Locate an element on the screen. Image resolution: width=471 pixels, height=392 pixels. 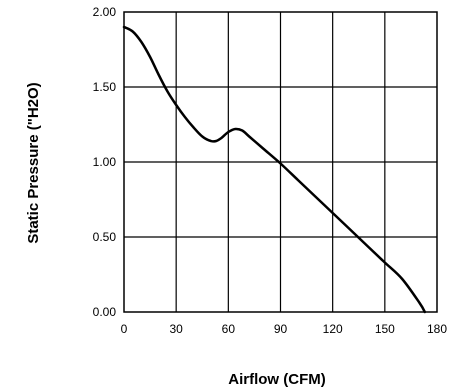
y-tick-labels: 0.00 0.50 1.00 1.50 2.00 is located at coordinates (105, 162).